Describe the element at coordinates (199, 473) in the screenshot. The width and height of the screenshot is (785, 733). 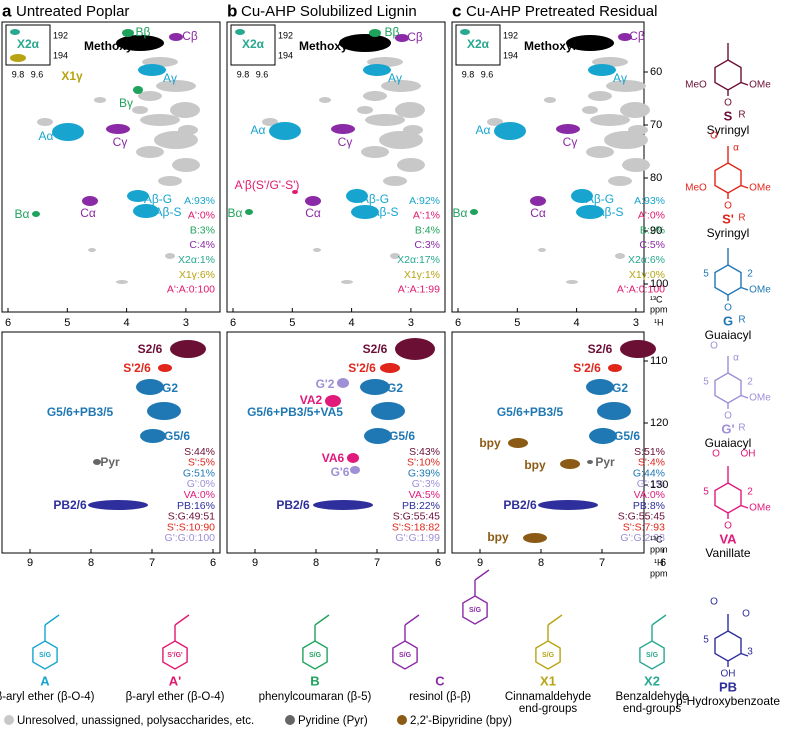
I see `stat: G:51%` at that location.